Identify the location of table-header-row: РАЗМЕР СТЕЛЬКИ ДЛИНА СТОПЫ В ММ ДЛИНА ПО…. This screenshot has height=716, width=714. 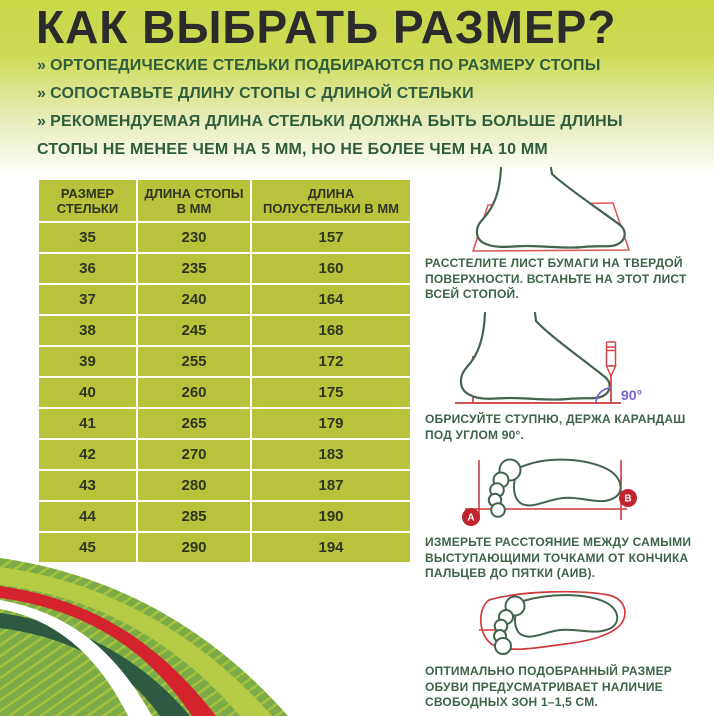
(224, 200).